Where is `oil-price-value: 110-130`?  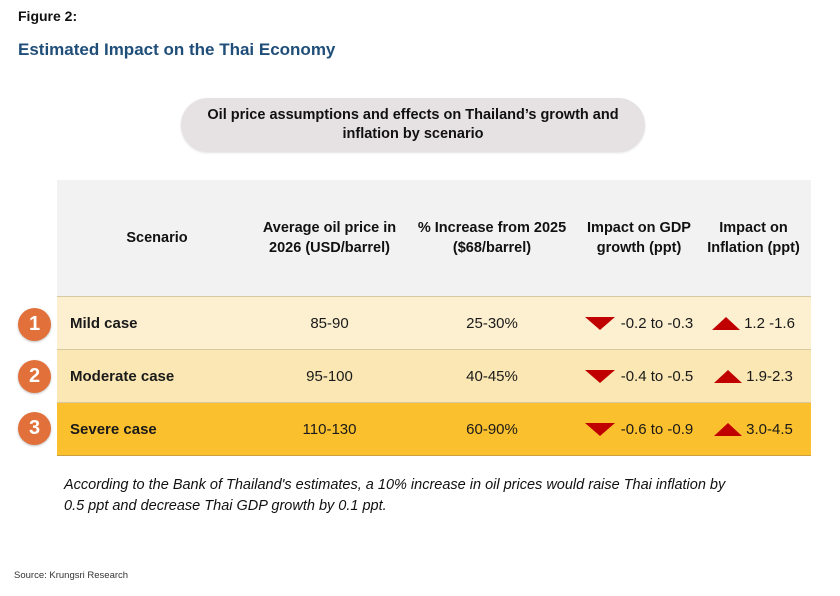 oil-price-value: 110-130 is located at coordinates (329, 429).